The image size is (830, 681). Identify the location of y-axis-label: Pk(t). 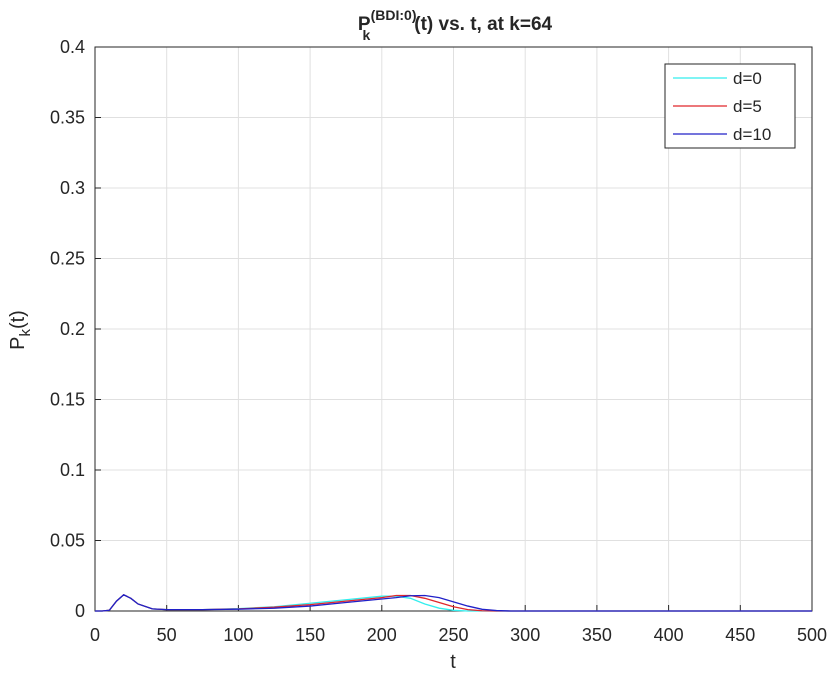
(20, 330).